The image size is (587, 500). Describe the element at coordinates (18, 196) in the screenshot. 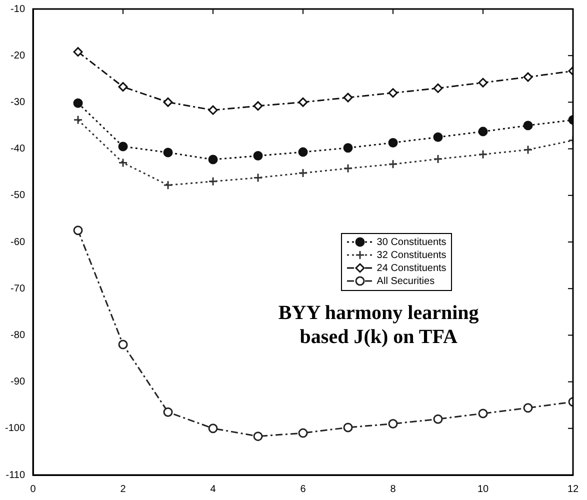

I see `y-tick-label: -50` at that location.